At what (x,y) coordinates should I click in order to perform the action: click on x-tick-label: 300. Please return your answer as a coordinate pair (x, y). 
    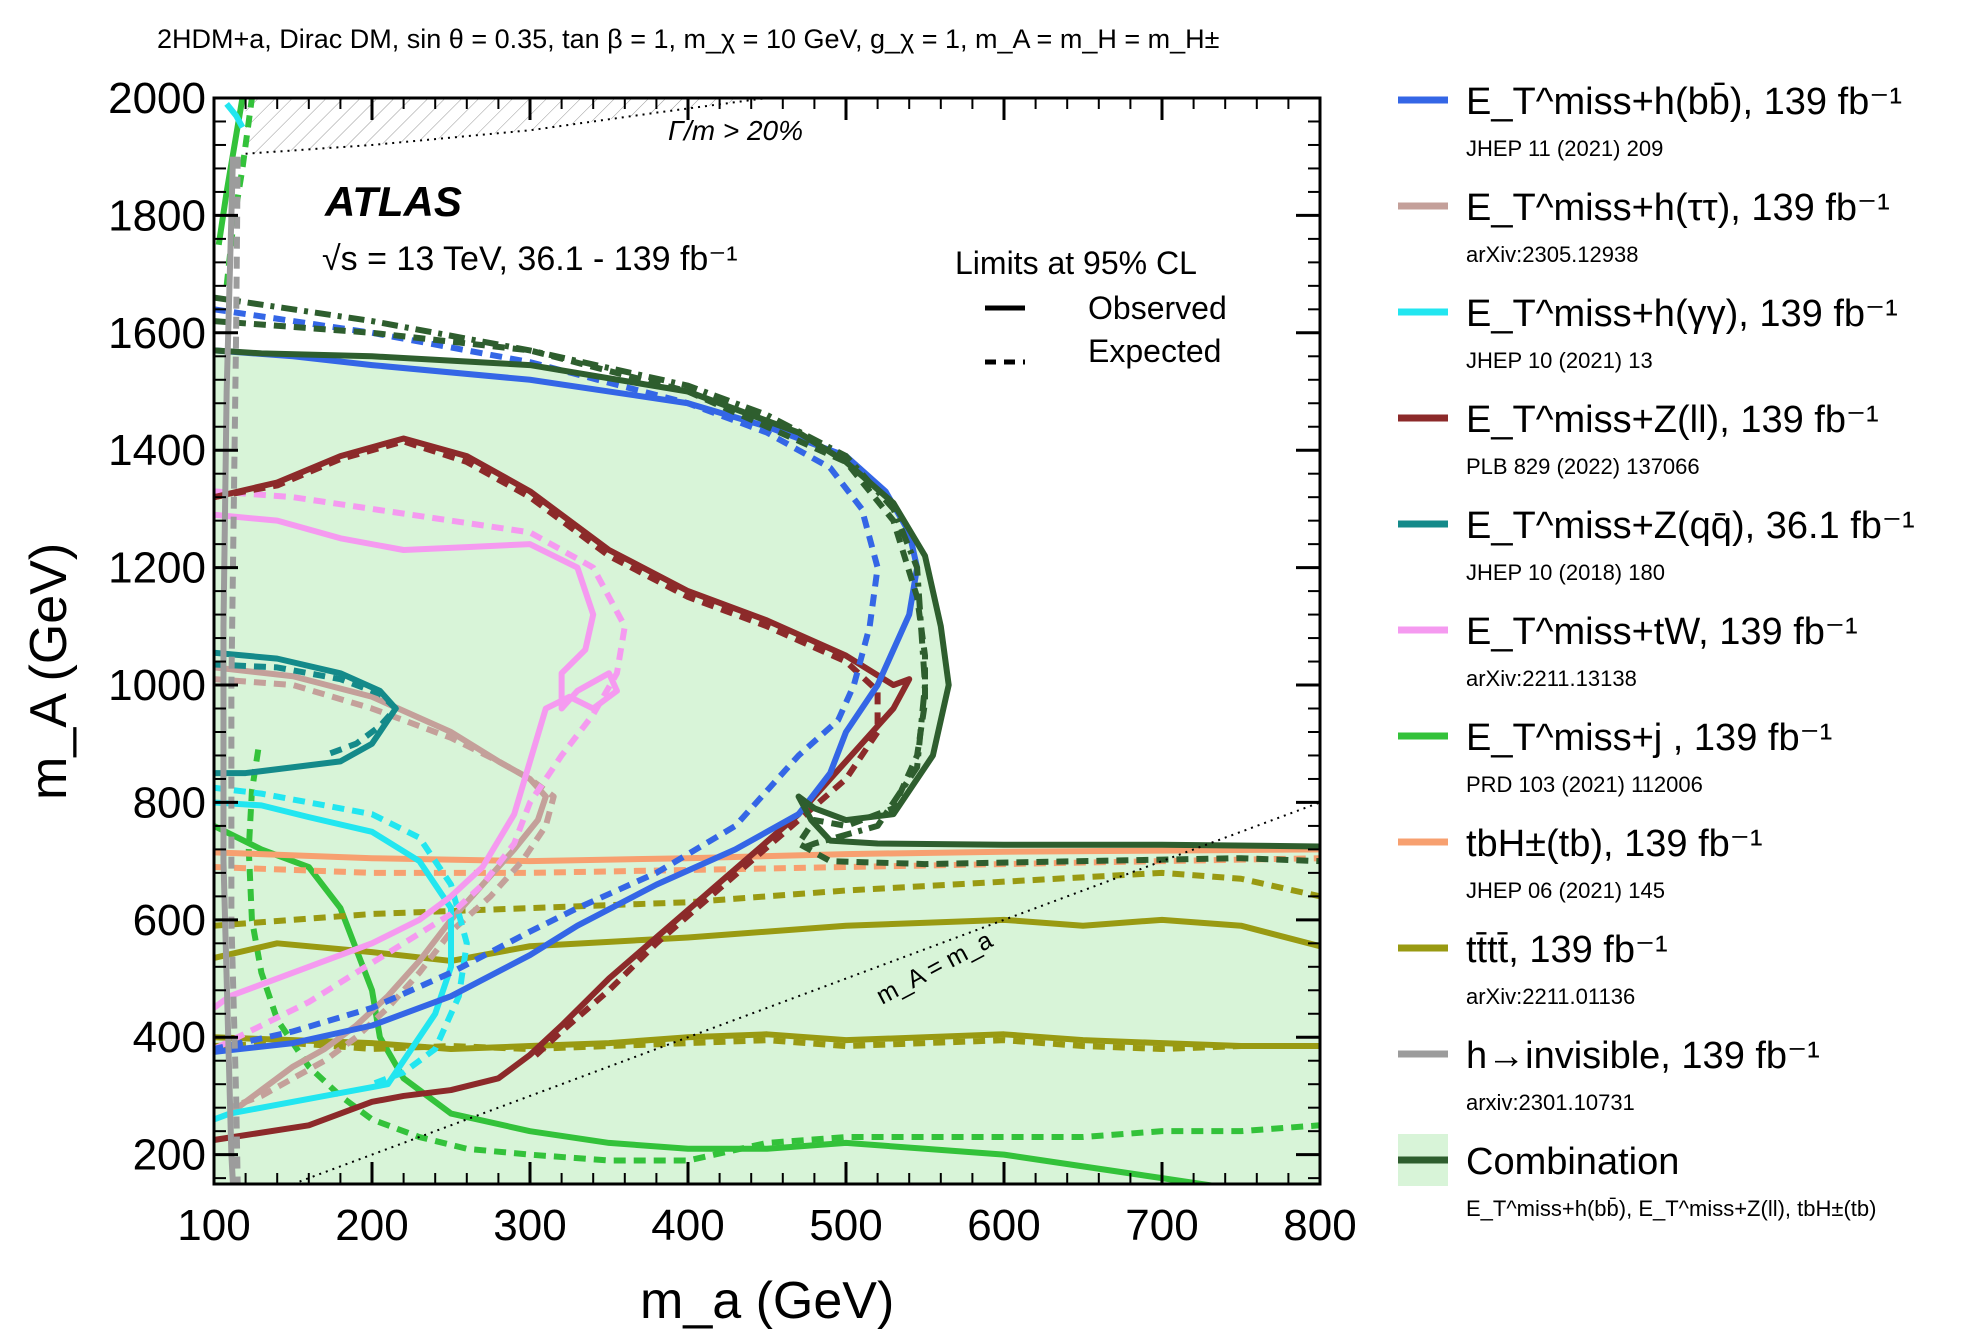
    Looking at the image, I should click on (529, 1225).